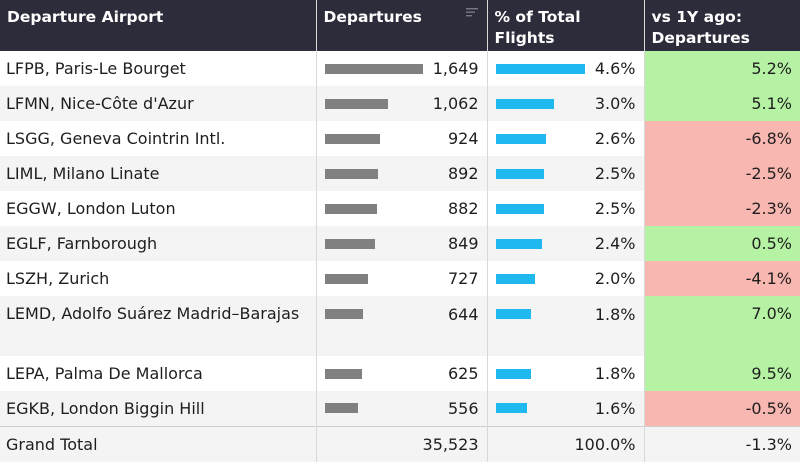  Describe the element at coordinates (158, 173) in the screenshot. I see `airport-name: LIML, Milano Linate` at that location.